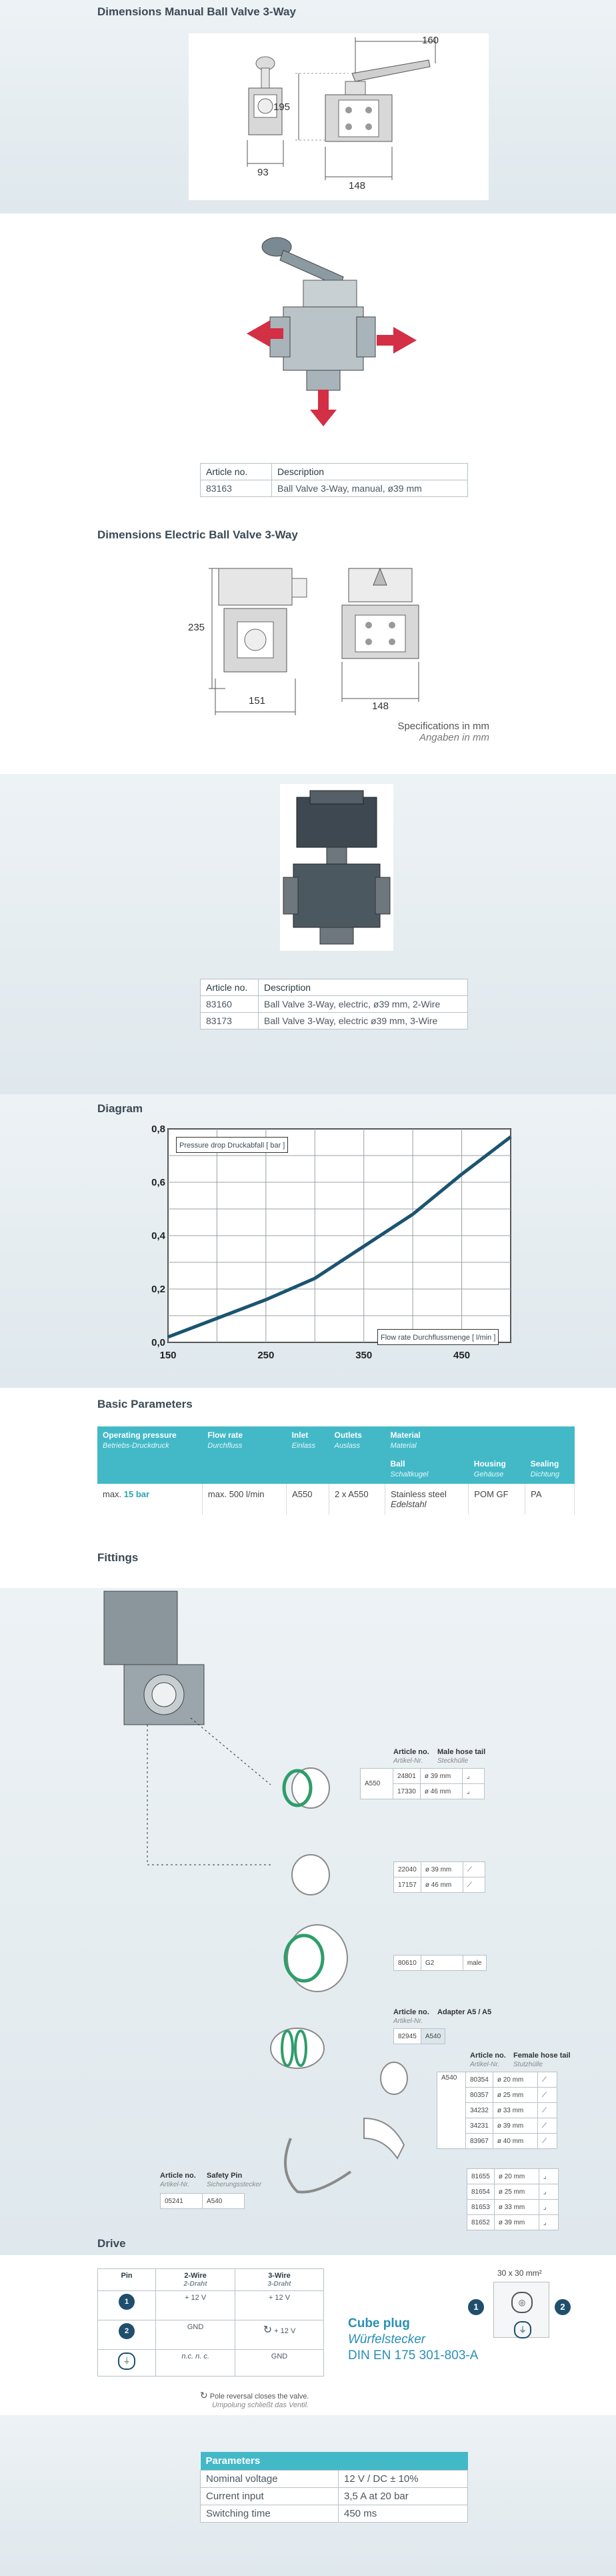  What do you see at coordinates (488, 1474) in the screenshot?
I see `header-housing-de: Gehäuse` at bounding box center [488, 1474].